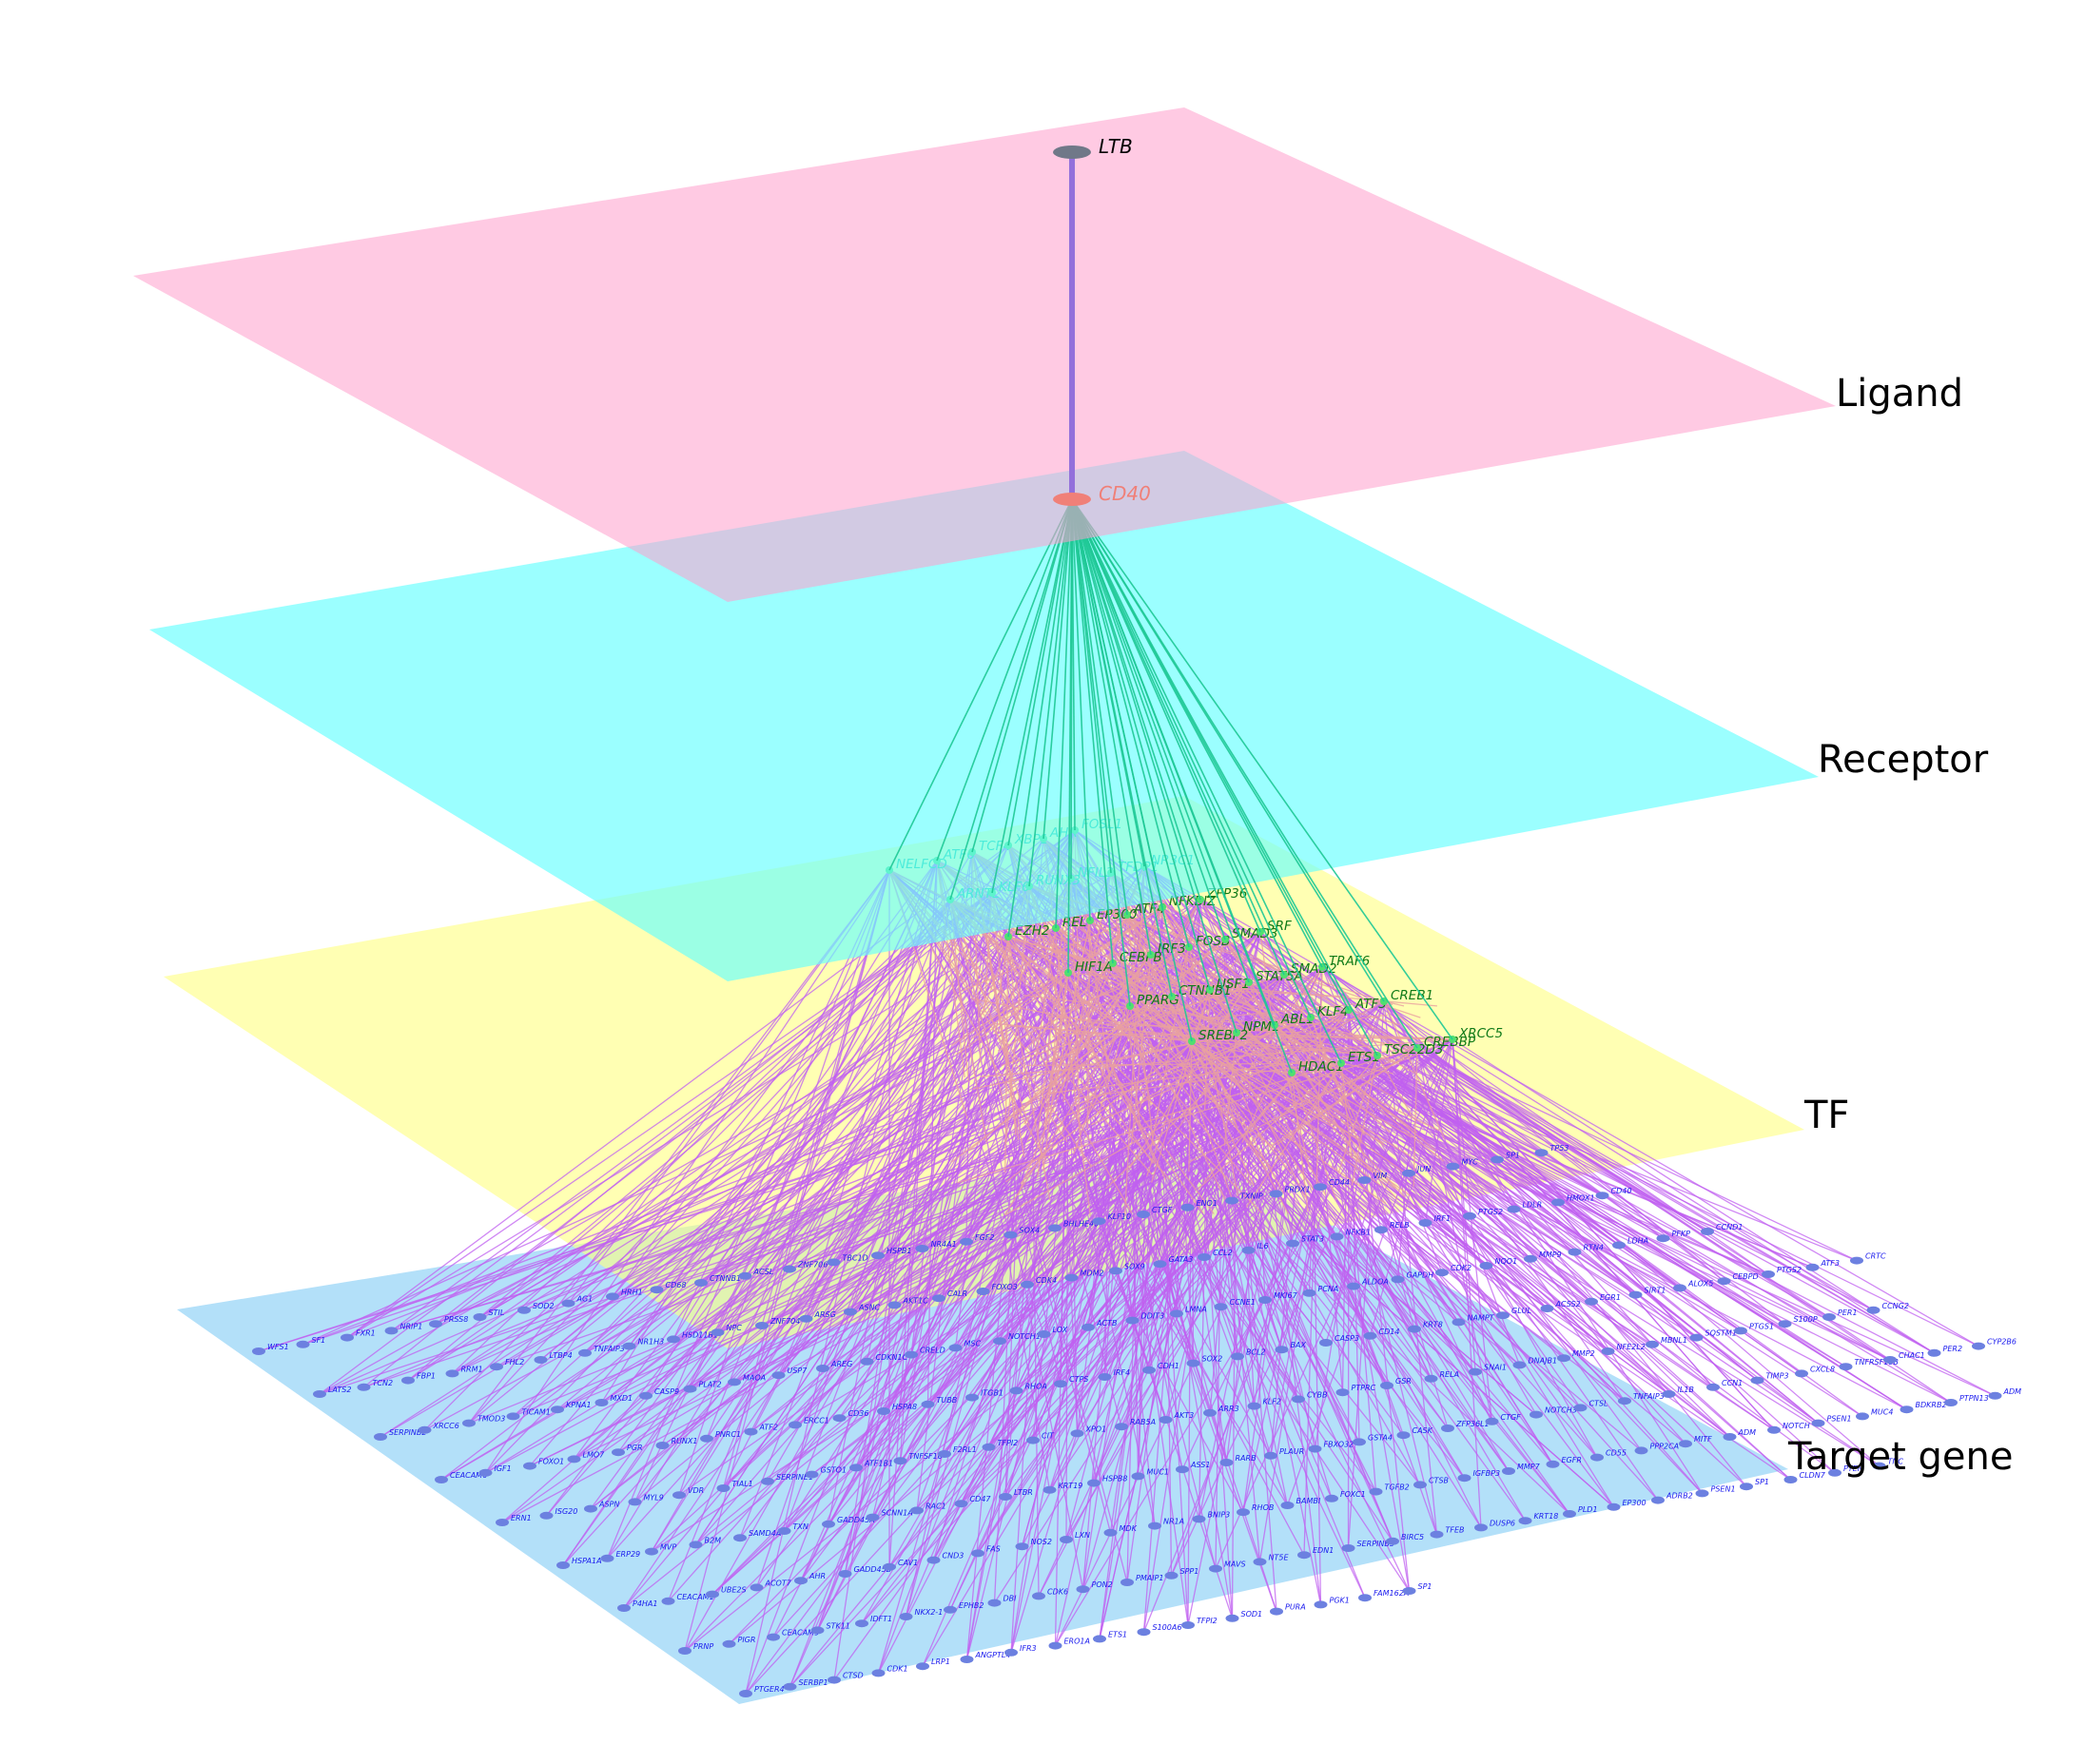 This screenshot has width=2085, height=1764. I want to click on target-gene-label: KLF2, so click(1272, 1402).